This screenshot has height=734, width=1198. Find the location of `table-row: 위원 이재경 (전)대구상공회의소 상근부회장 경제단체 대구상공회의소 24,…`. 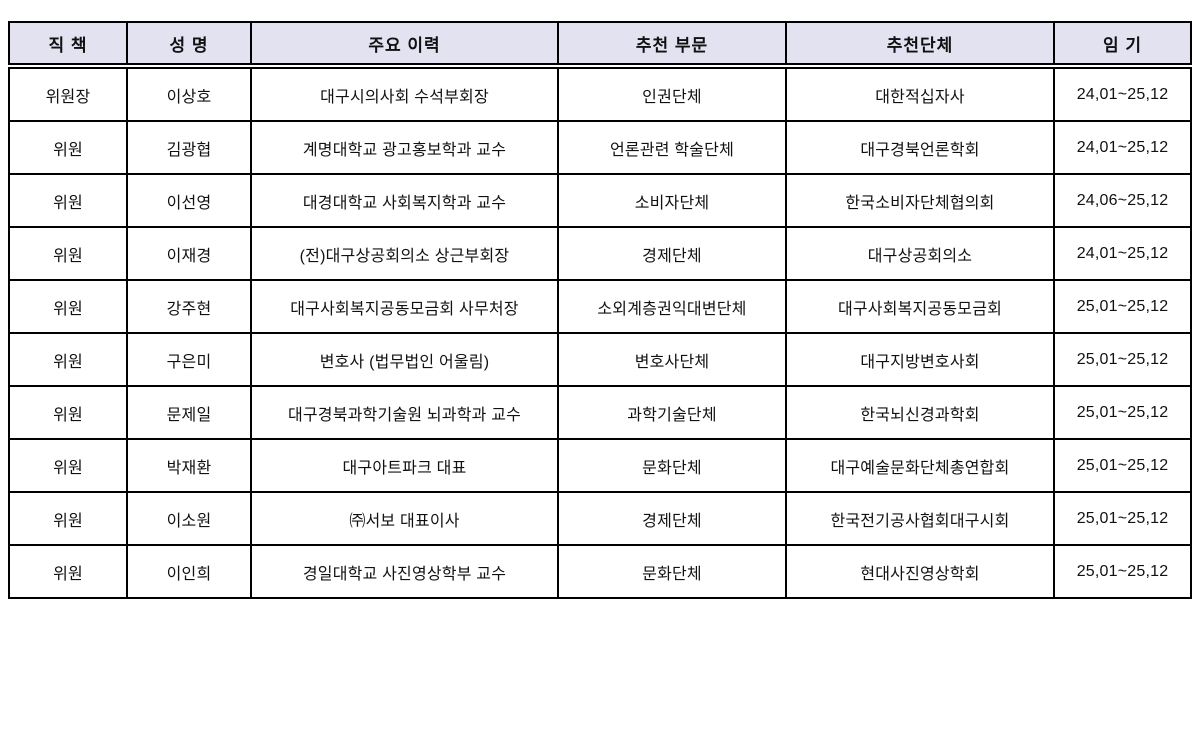

table-row: 위원 이재경 (전)대구상공회의소 상근부회장 경제단체 대구상공회의소 24,… is located at coordinates (600, 253).